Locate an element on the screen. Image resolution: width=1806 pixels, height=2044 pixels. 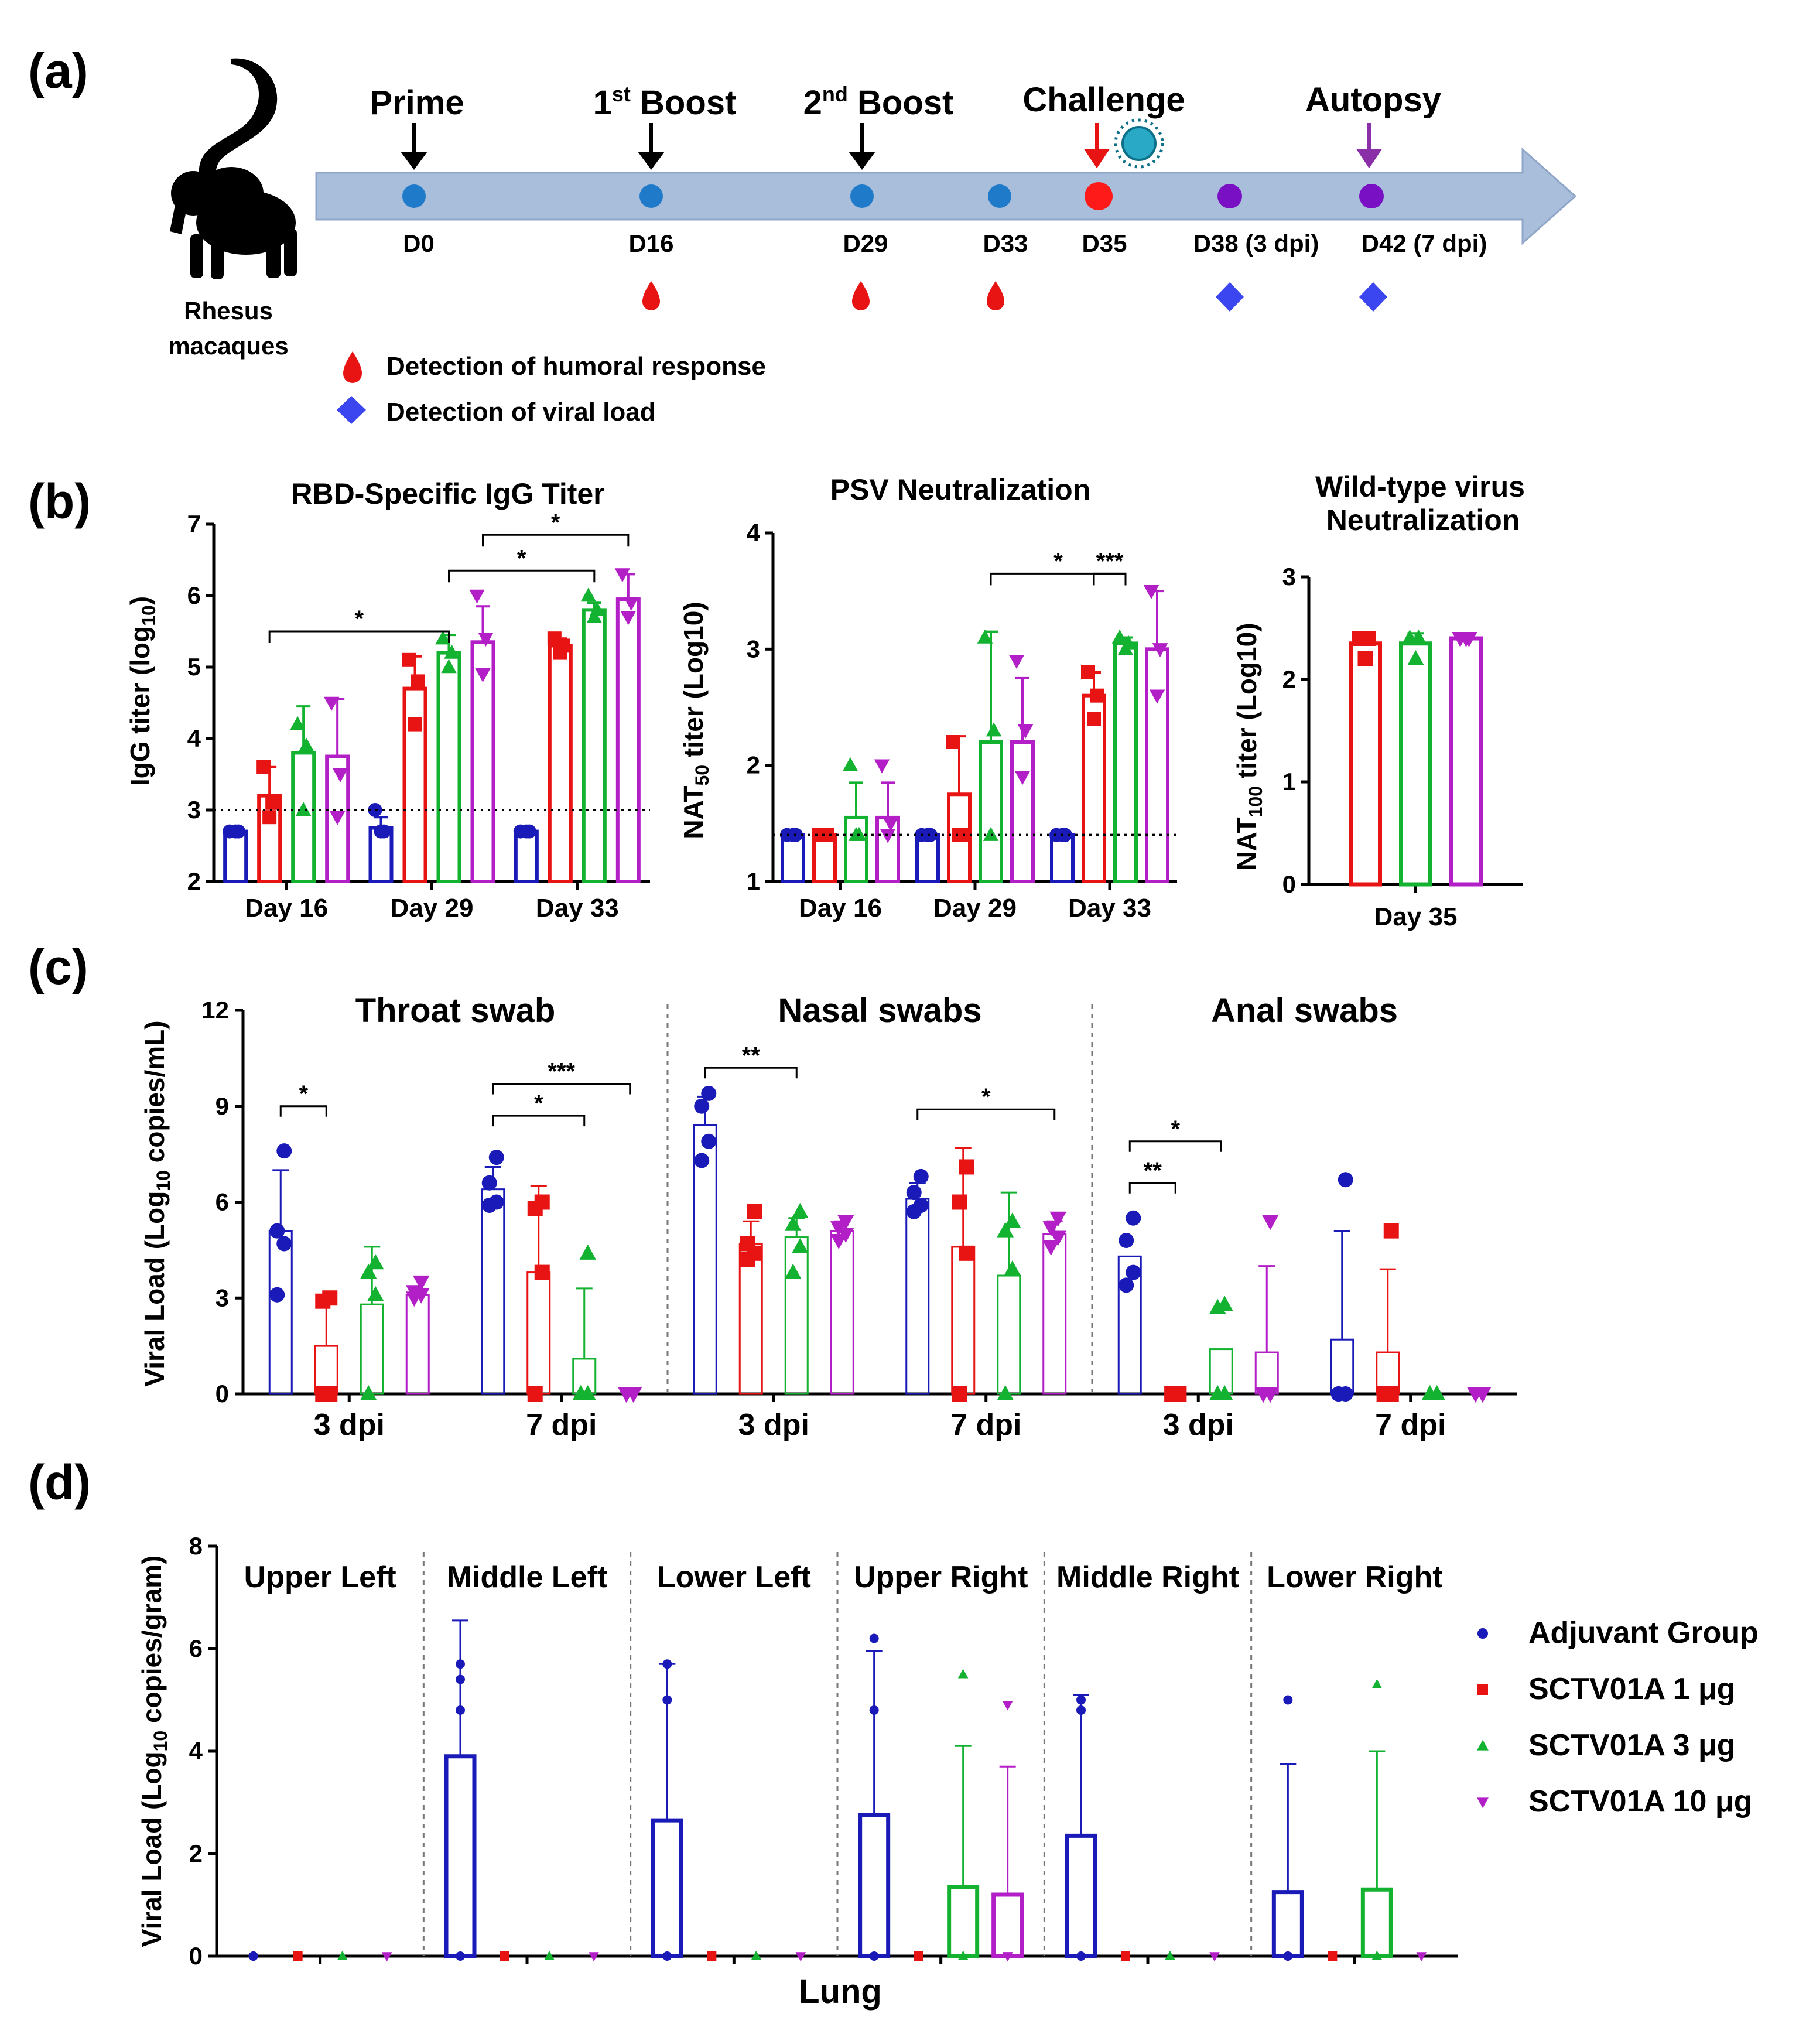
legend-marker is located at coordinates (1483, 1803).